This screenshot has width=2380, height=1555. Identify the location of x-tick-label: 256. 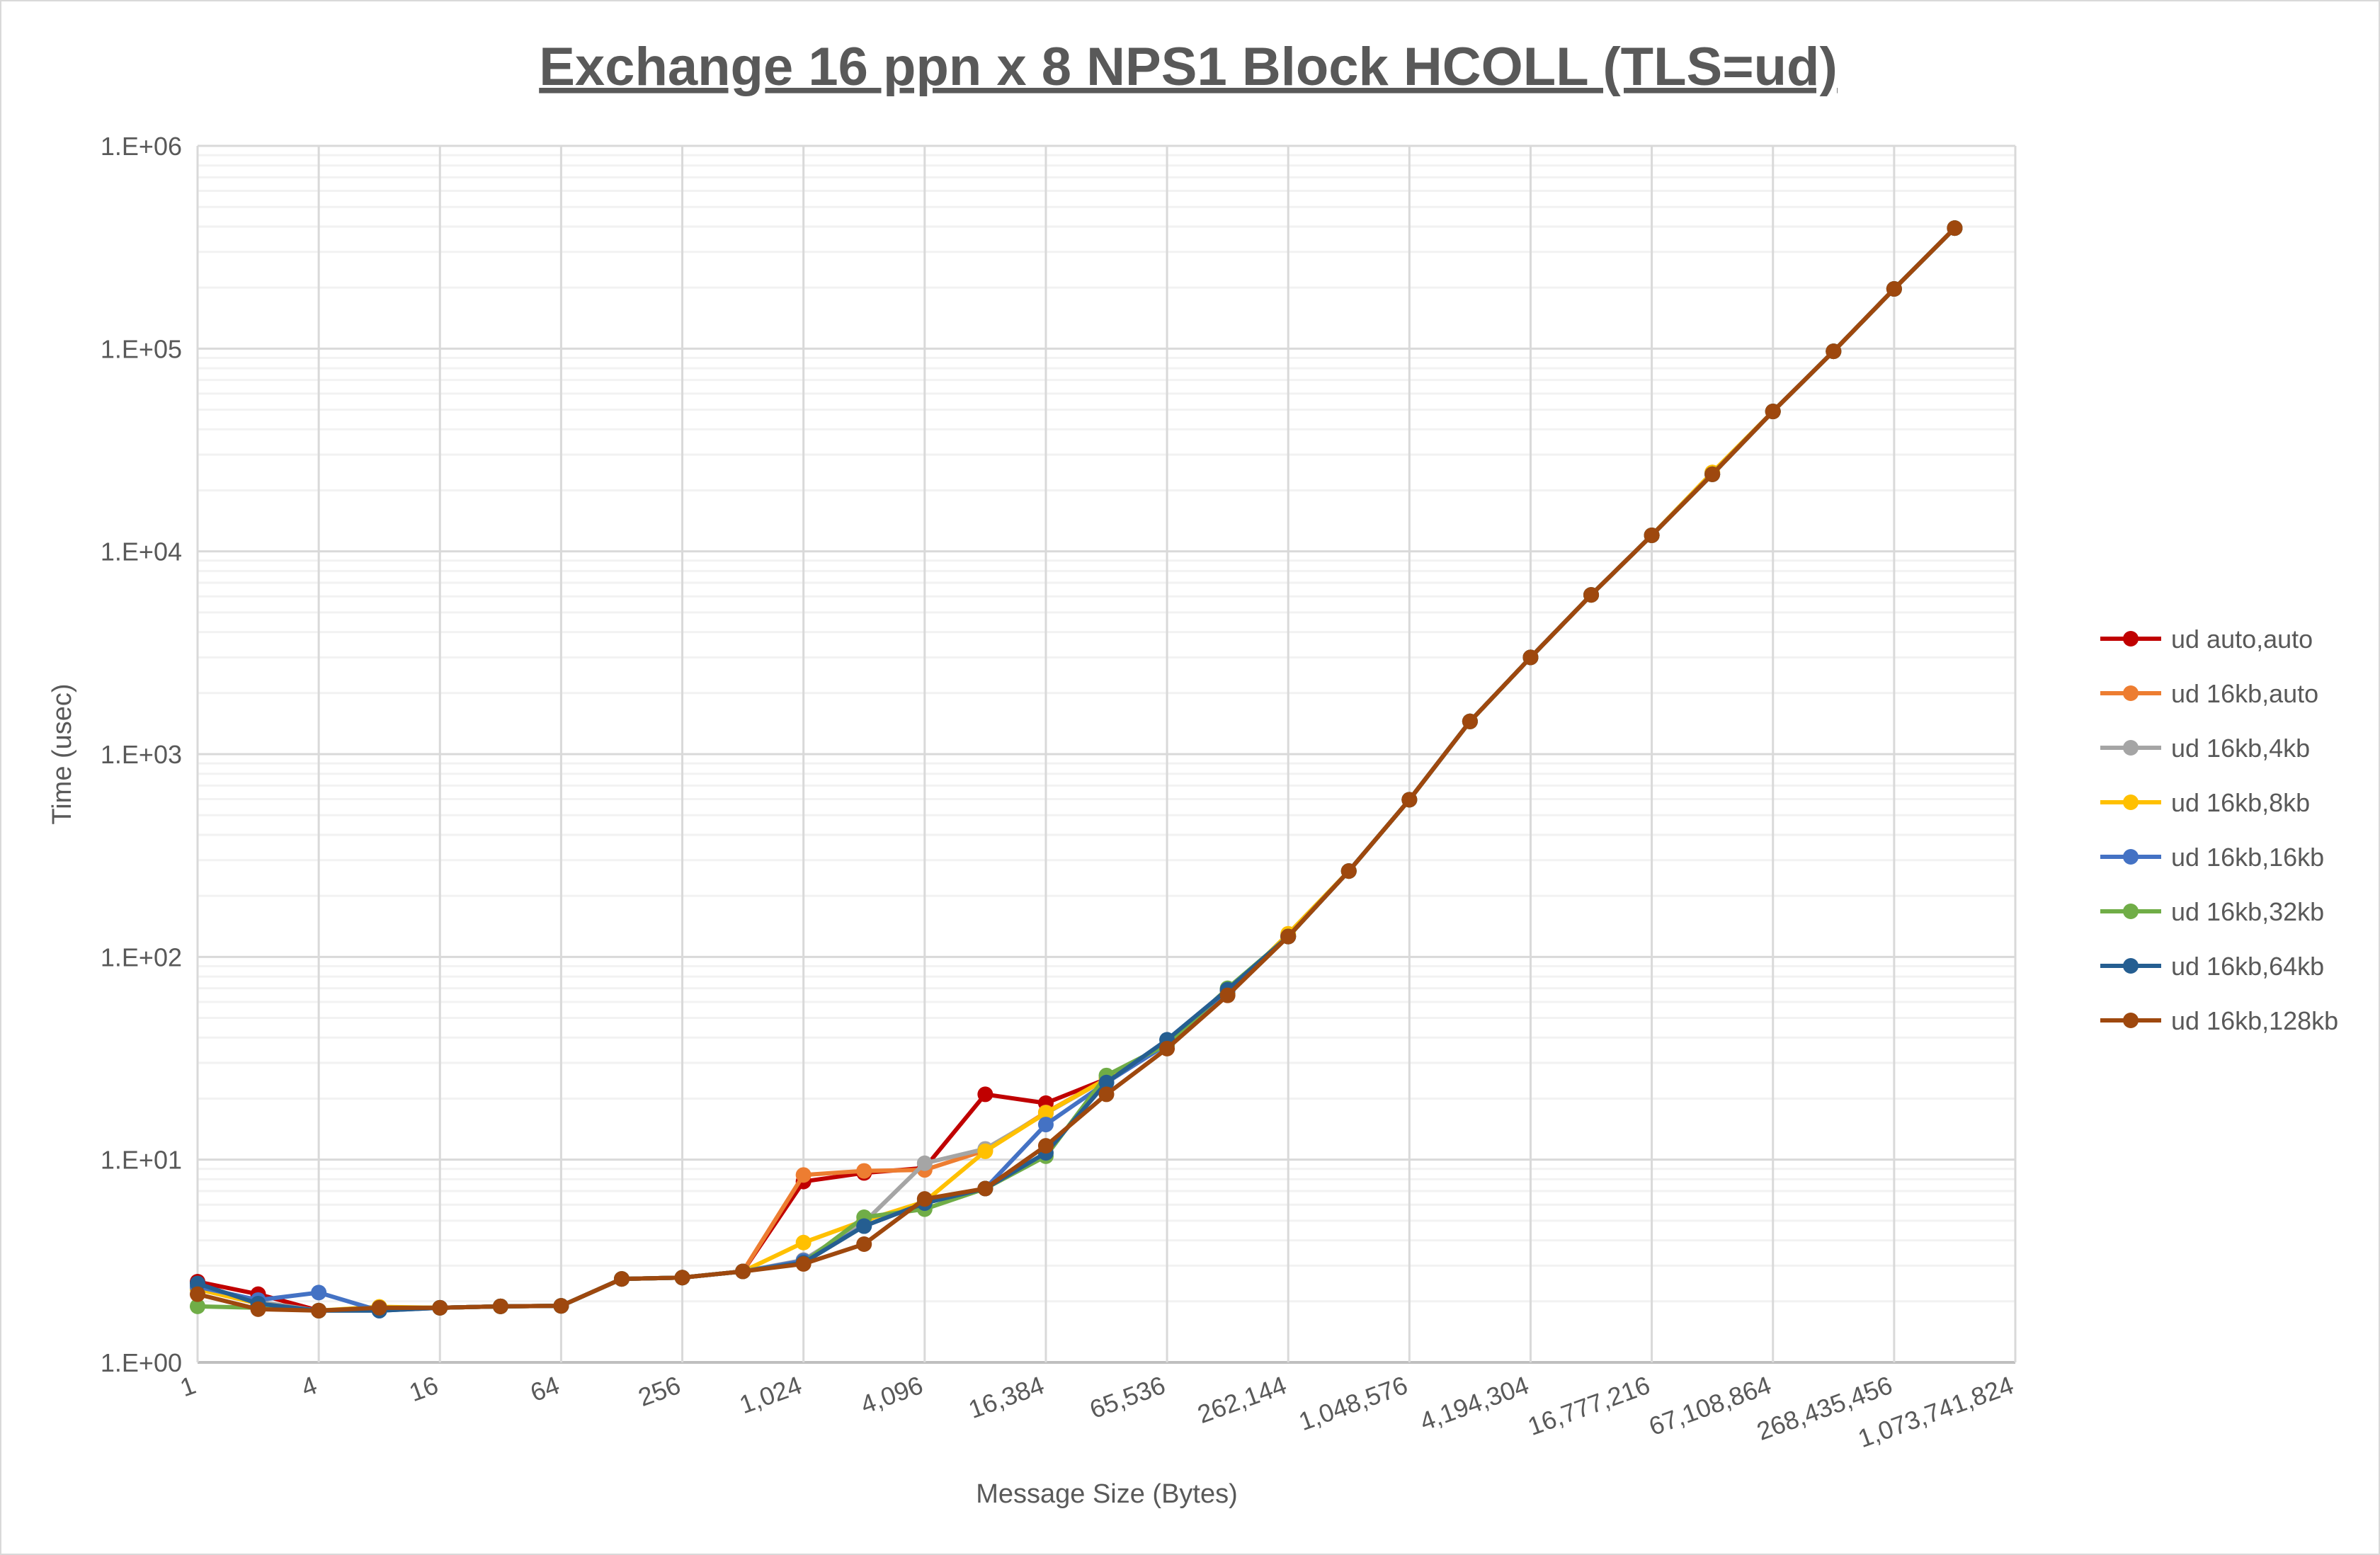
(659, 1391).